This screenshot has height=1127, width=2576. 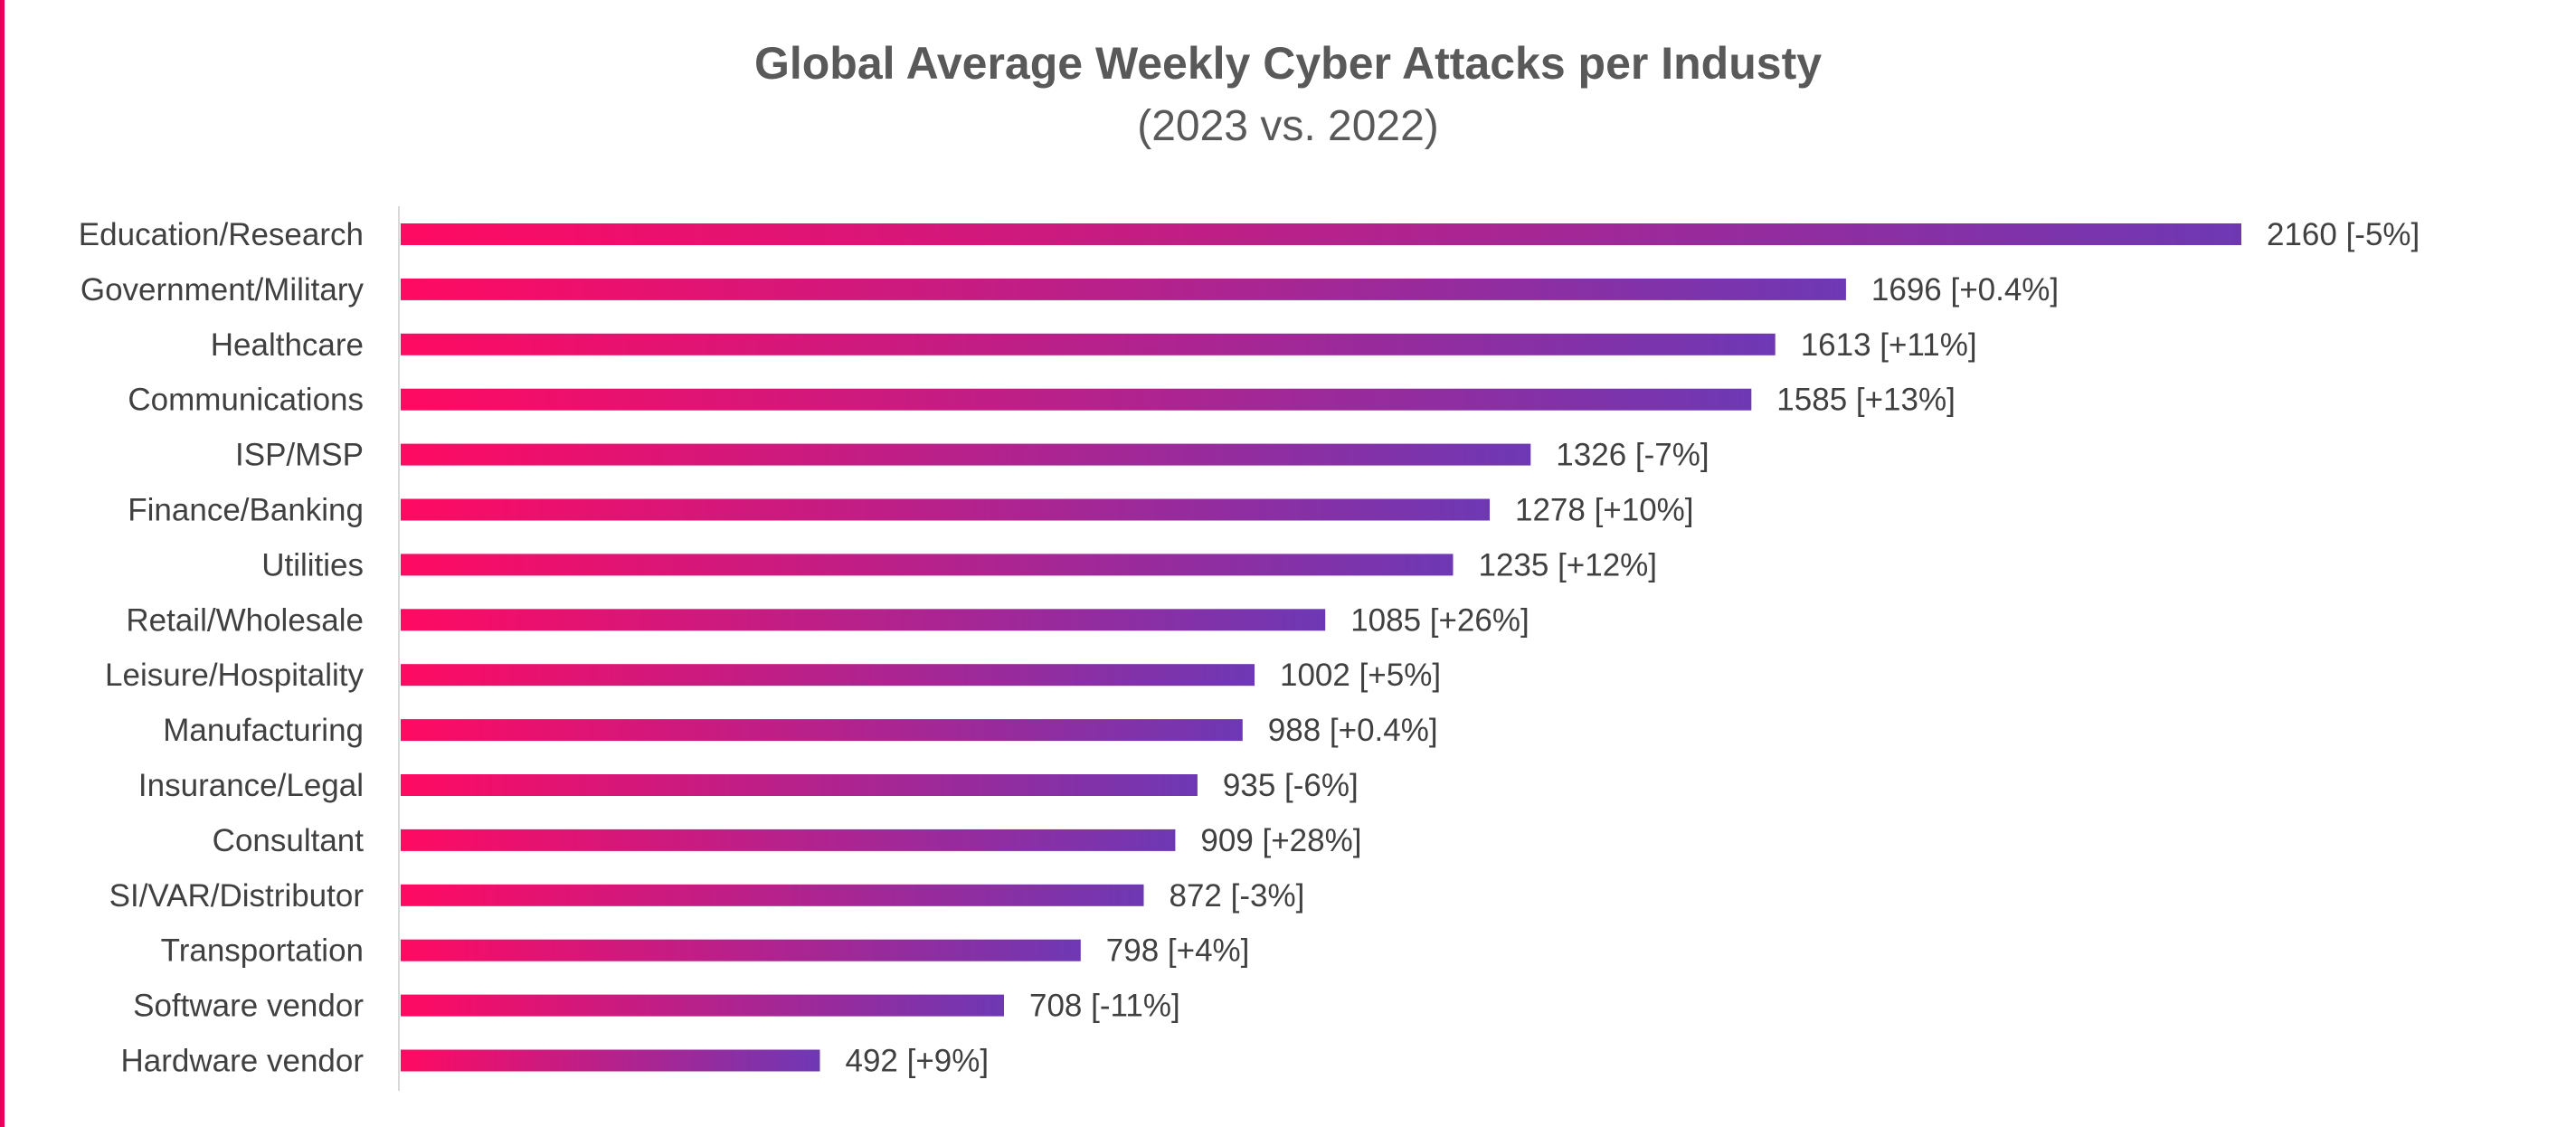 What do you see at coordinates (1360, 675) in the screenshot?
I see `data-label: 1002 [+5%]` at bounding box center [1360, 675].